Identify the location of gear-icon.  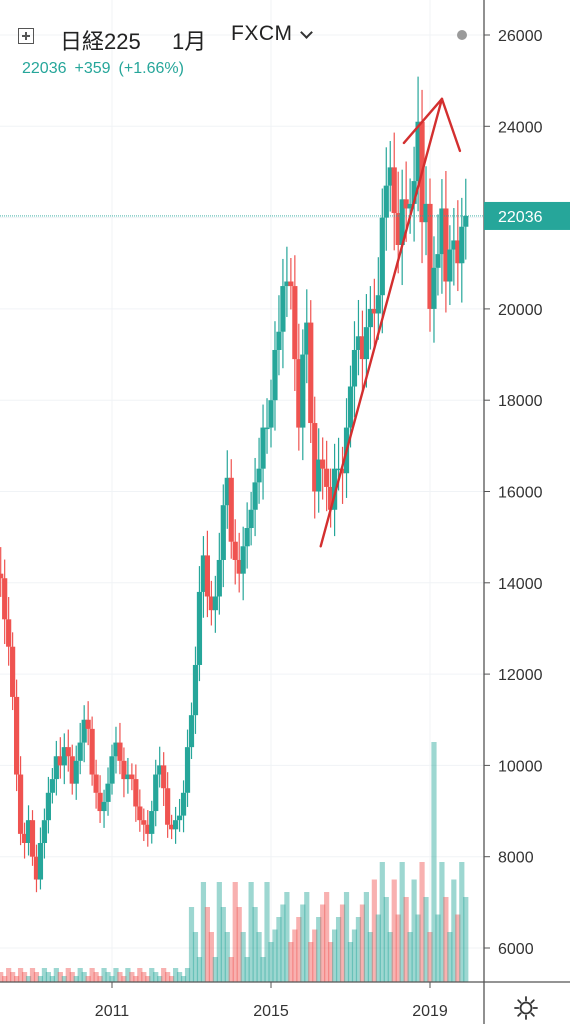
(526, 1008).